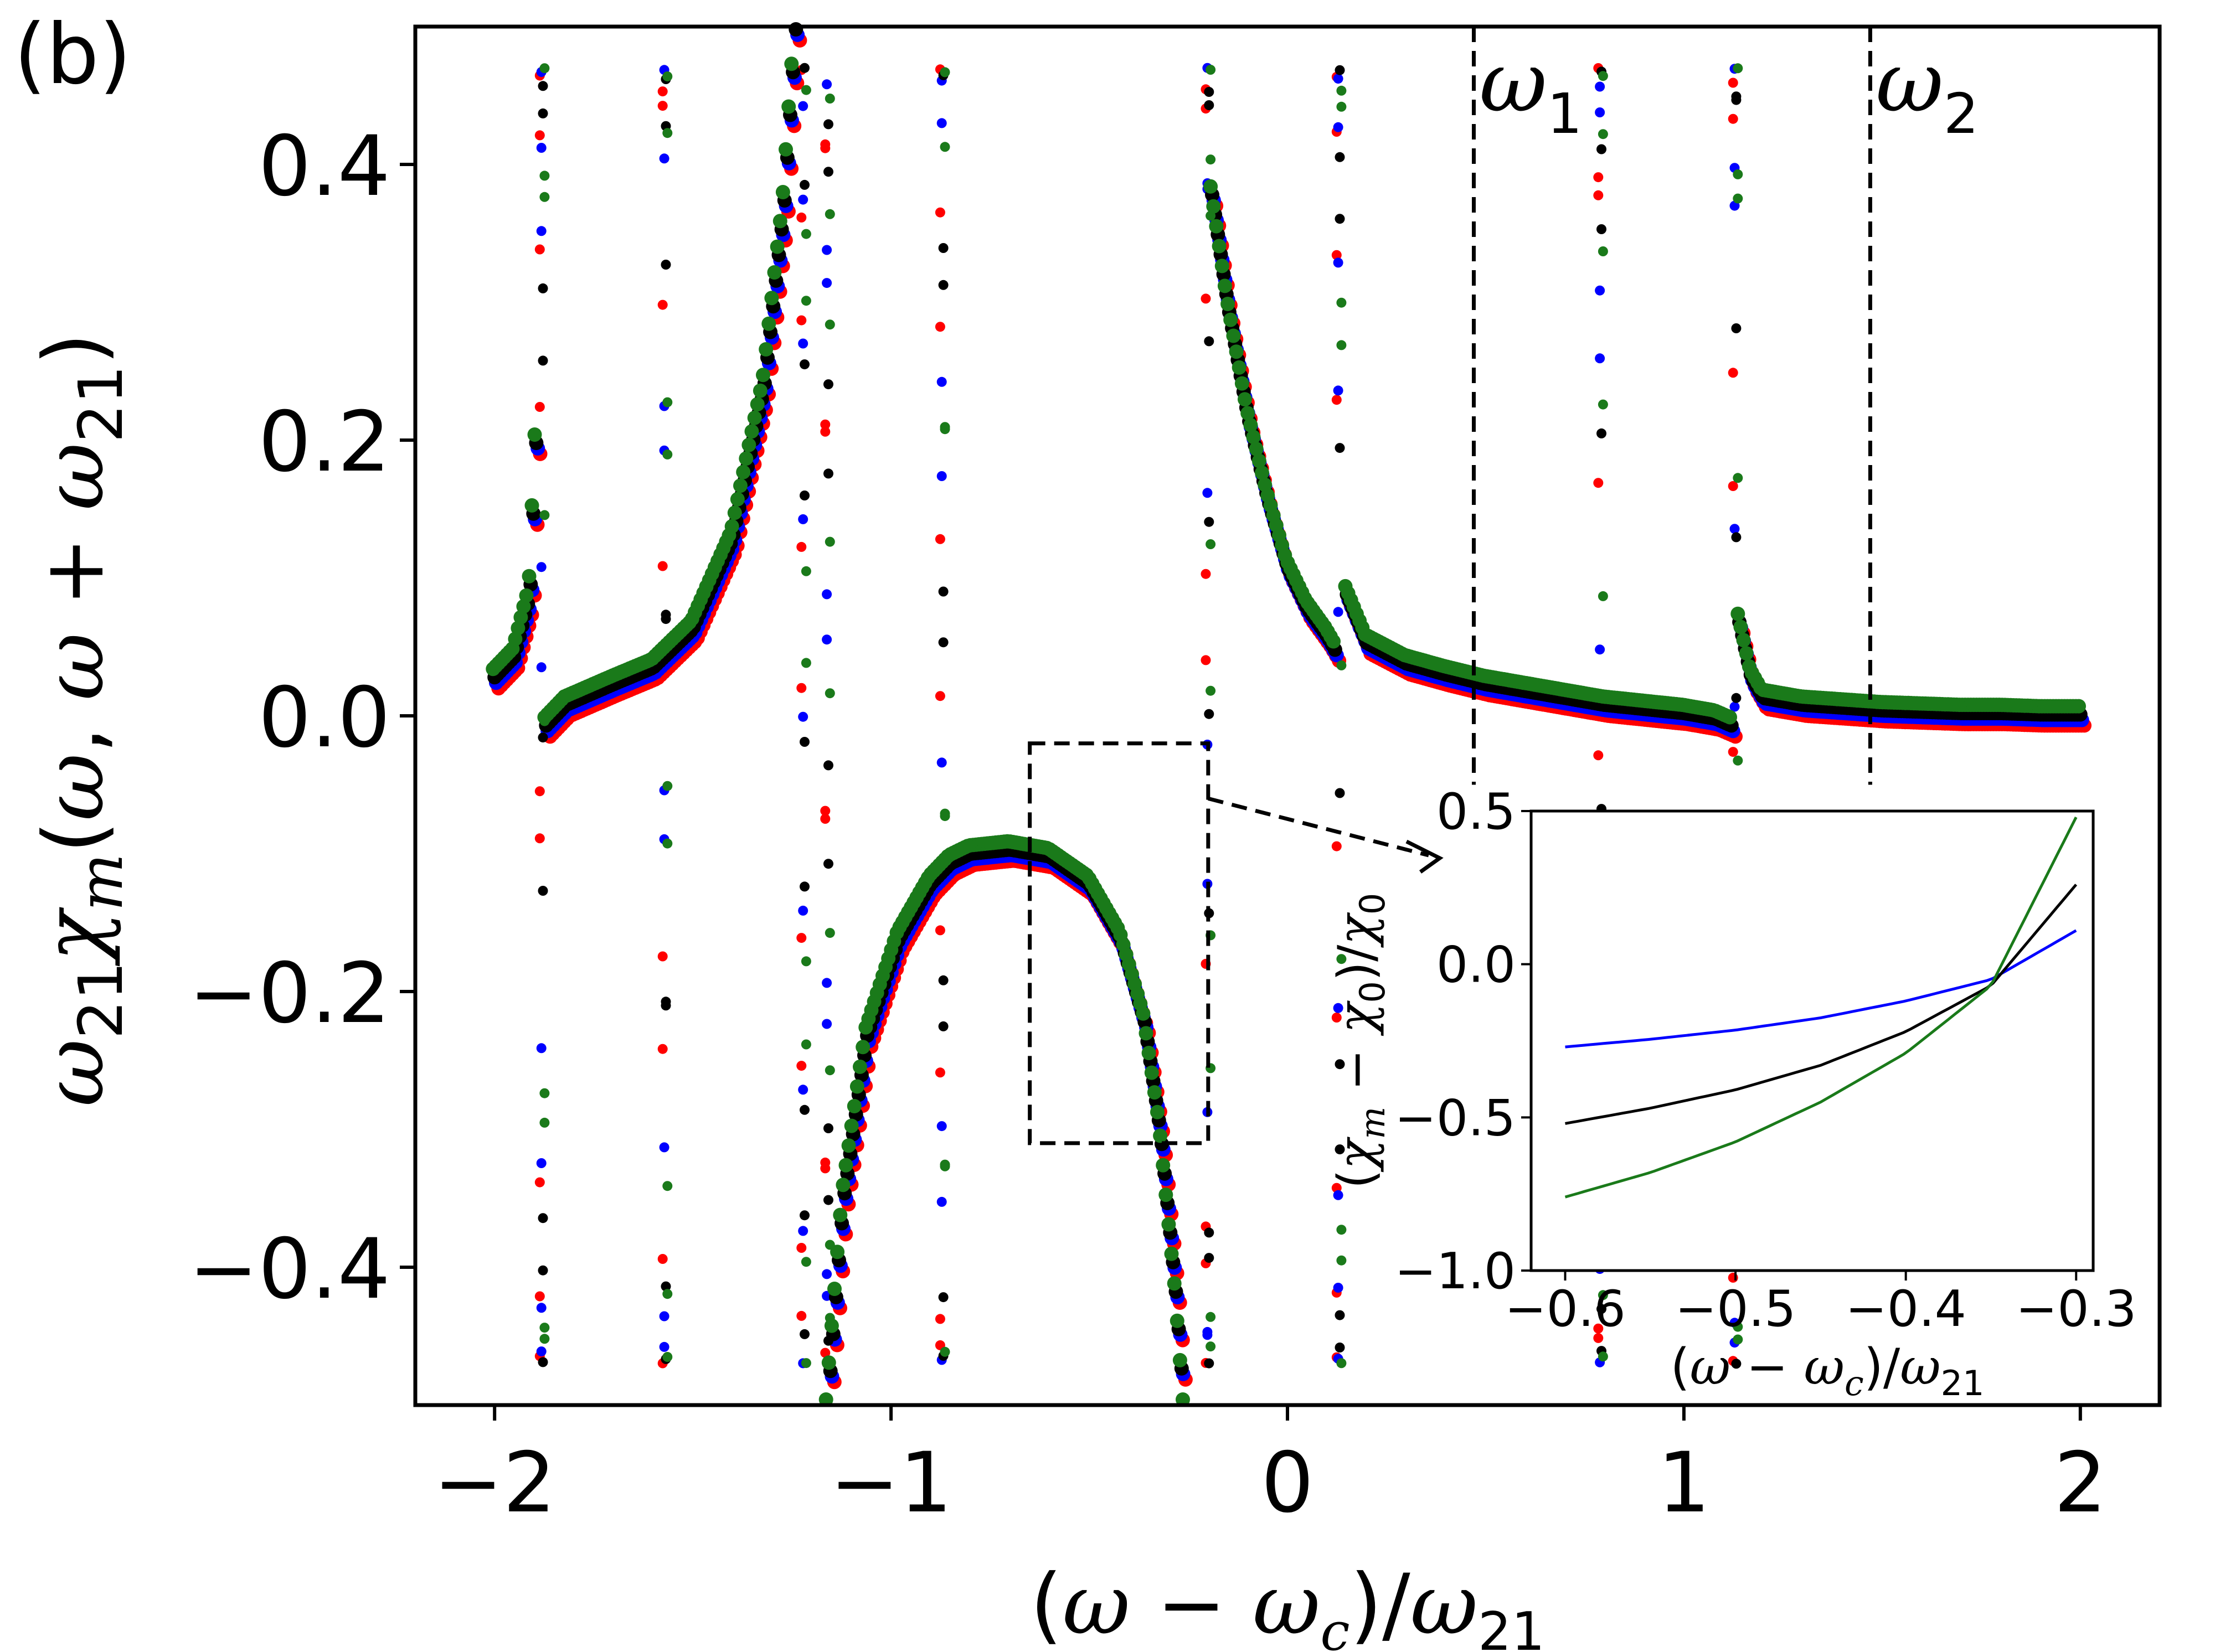 The image size is (2215, 1652). I want to click on inset-y-tick-label: 0.0, so click(1476, 965).